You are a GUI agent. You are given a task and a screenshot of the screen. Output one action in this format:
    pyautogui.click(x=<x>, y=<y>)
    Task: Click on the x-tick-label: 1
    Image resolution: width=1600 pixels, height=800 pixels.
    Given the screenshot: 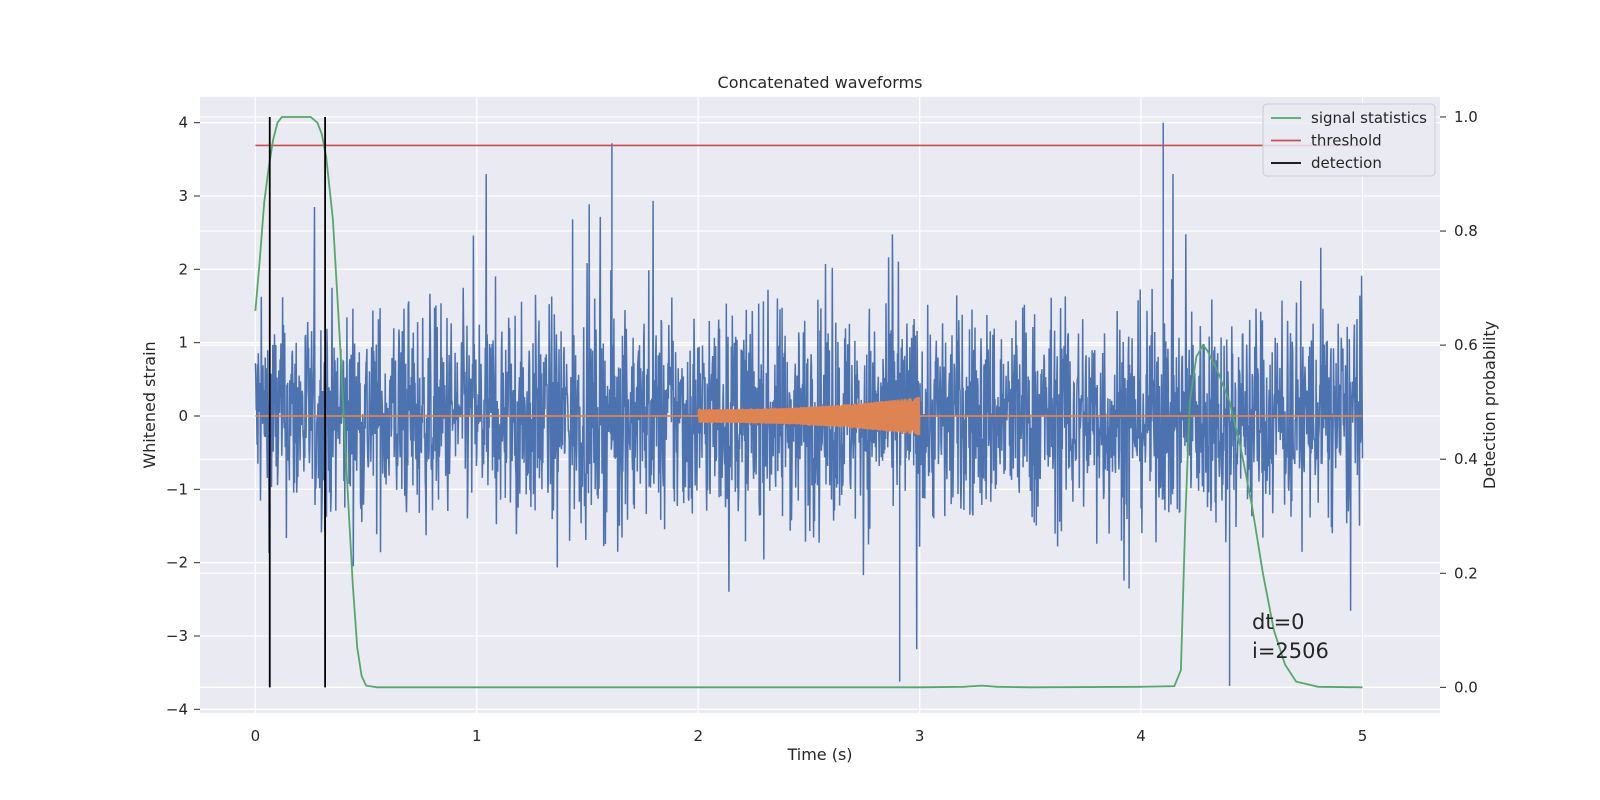 What is the action you would take?
    pyautogui.click(x=477, y=736)
    